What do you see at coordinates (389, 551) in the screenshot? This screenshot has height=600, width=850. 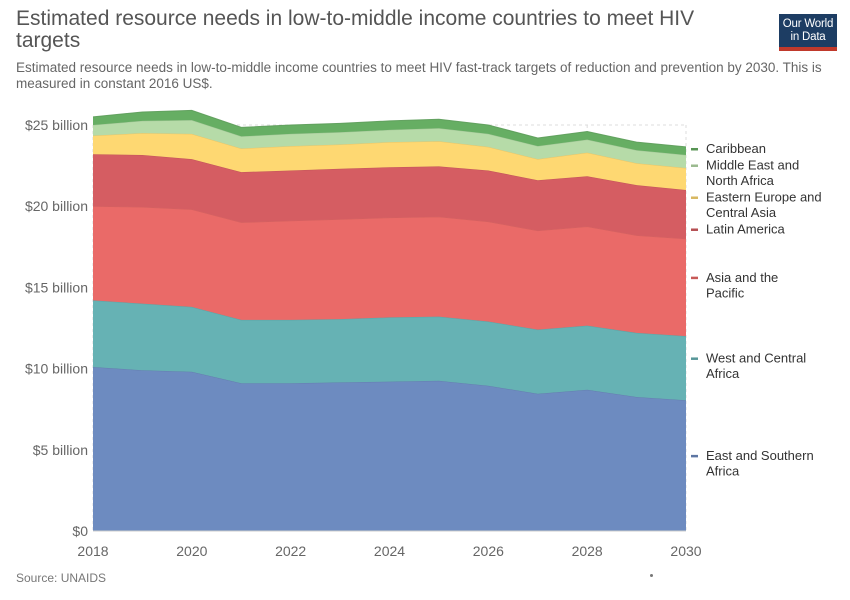 I see `x-tick-label: 2024` at bounding box center [389, 551].